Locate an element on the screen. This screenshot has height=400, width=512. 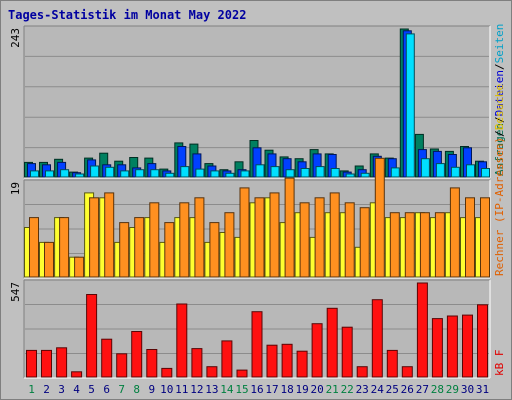
day-label-9: 9 is located at coordinates (151, 389).